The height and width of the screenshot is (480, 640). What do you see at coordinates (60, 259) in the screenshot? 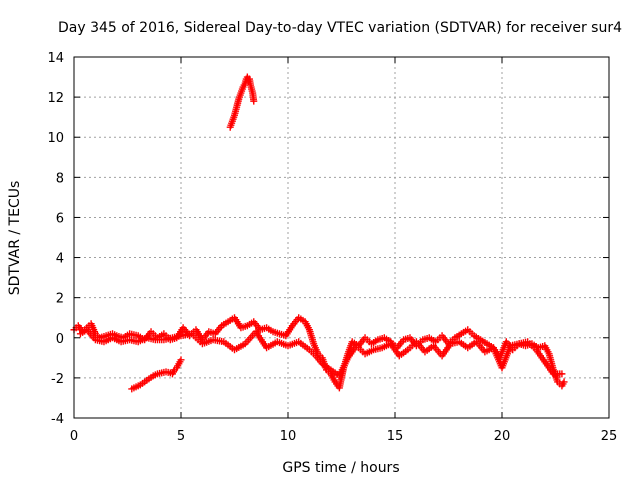
I see `y-tick-label: 4` at bounding box center [60, 259].